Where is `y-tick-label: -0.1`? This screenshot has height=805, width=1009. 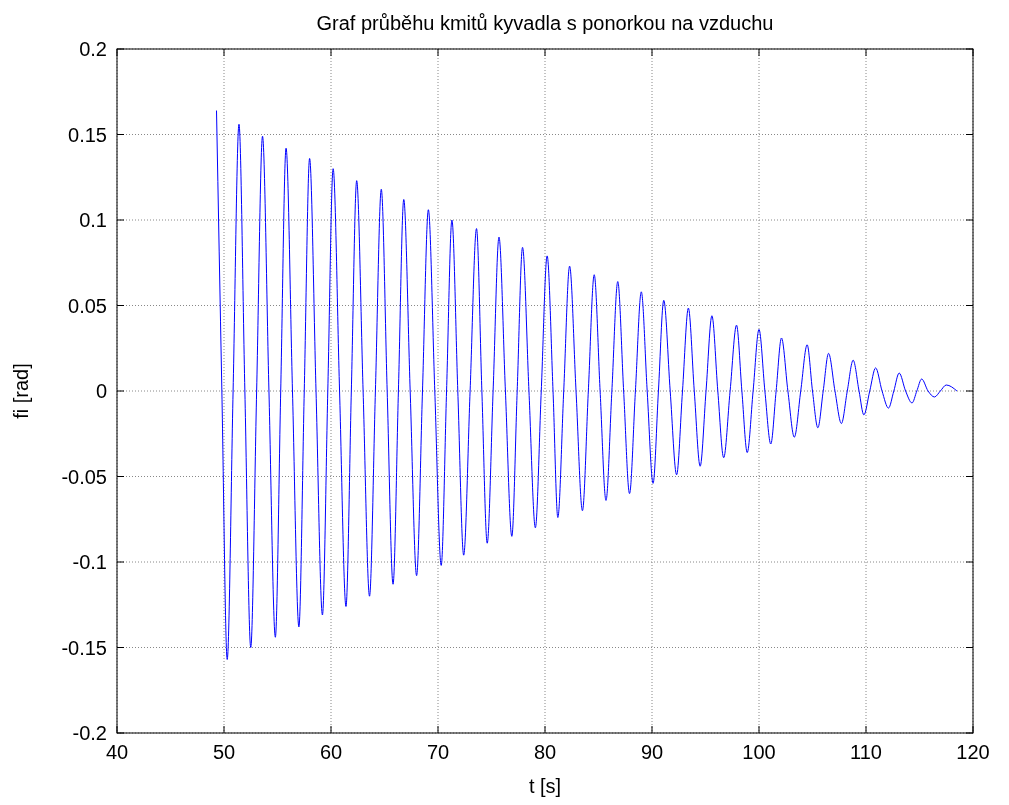
y-tick-label: -0.1 is located at coordinates (89, 562).